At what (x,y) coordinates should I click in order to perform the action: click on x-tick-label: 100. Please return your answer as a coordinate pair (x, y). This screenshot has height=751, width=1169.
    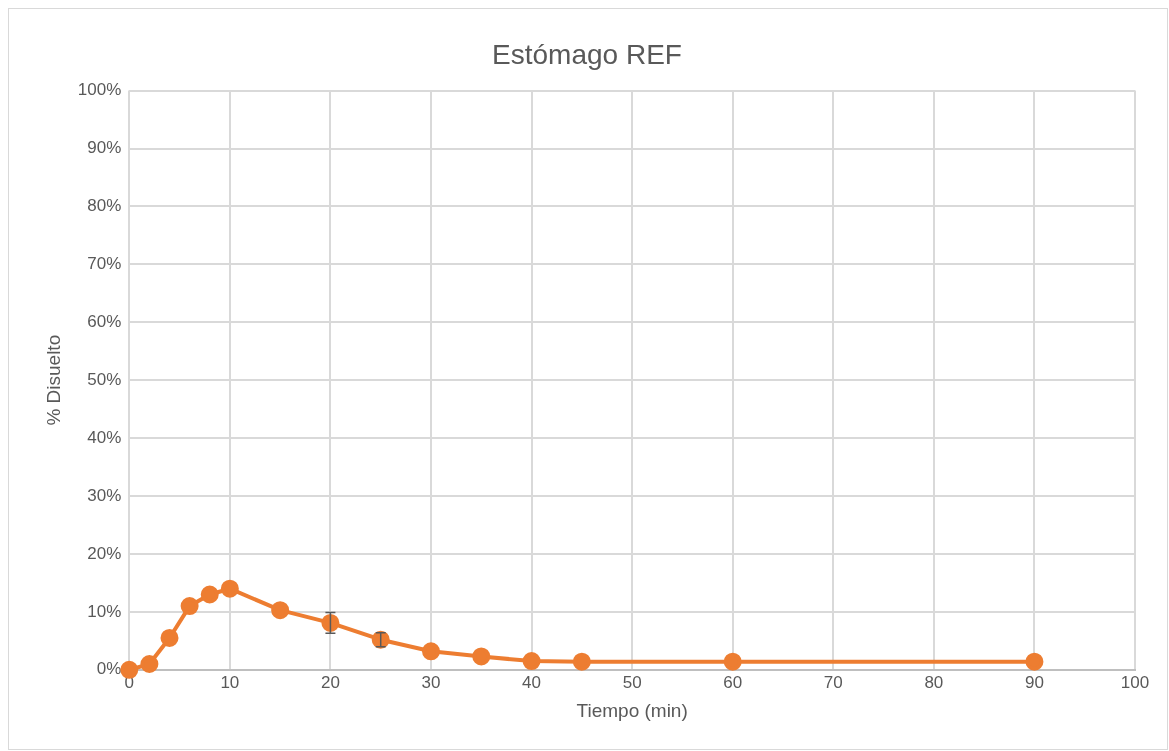
    Looking at the image, I should click on (1135, 682).